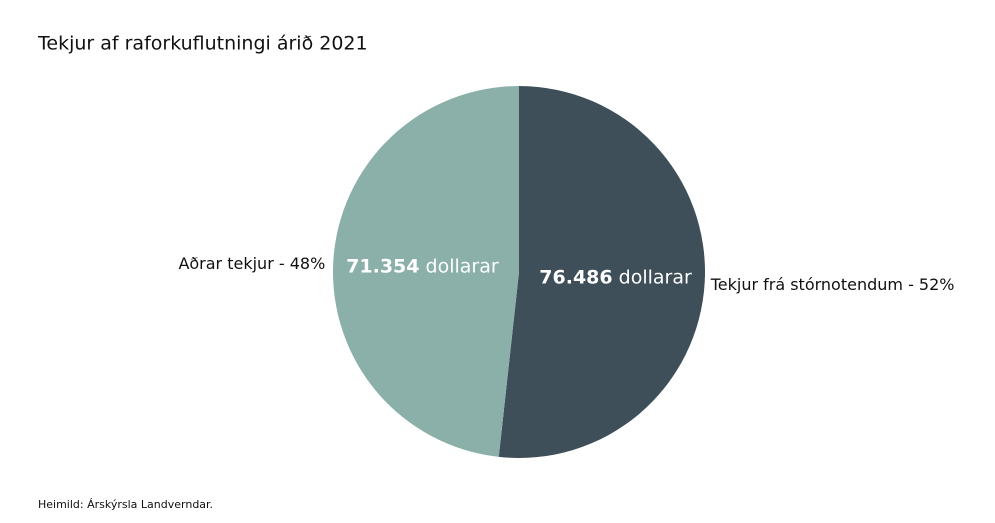 The image size is (995, 523). I want to click on category-label: Tekjur frá stórnotendum - 52%, so click(832, 284).